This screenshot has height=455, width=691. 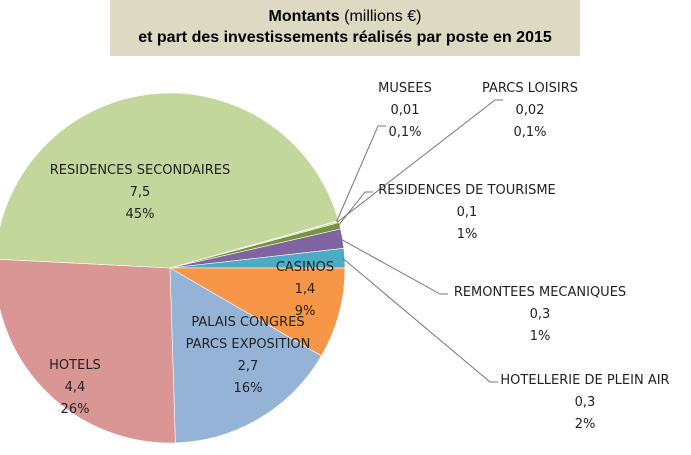 I want to click on slice-label: REMONTEES MECANIQUES 0,3 1%, so click(x=540, y=315).